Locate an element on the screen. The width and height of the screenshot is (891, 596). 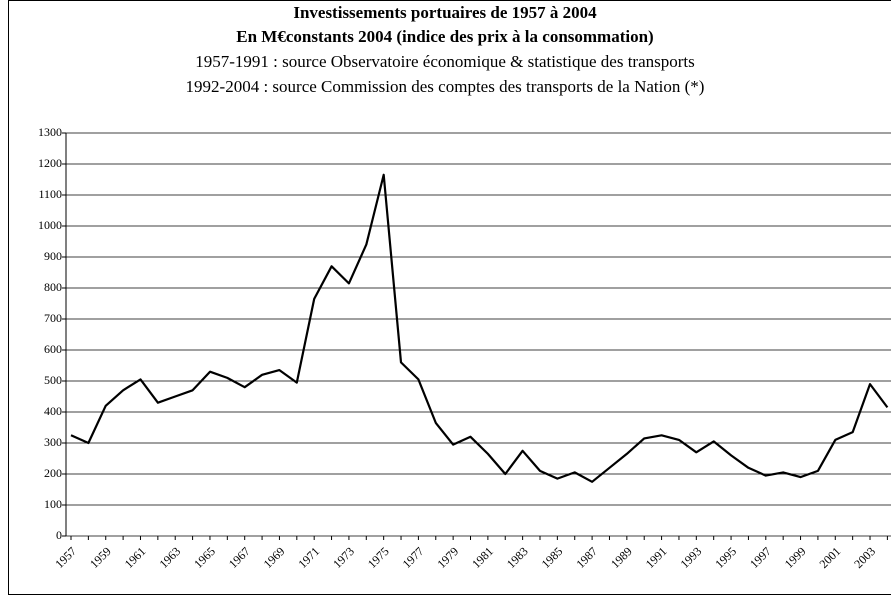
y-tick-label: 100 is located at coordinates (53, 504).